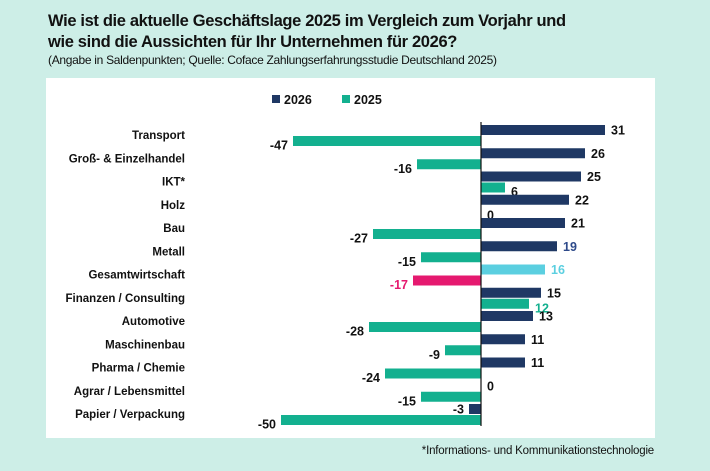 The width and height of the screenshot is (710, 471). What do you see at coordinates (542, 308) in the screenshot?
I see `data-label-2025: 12` at bounding box center [542, 308].